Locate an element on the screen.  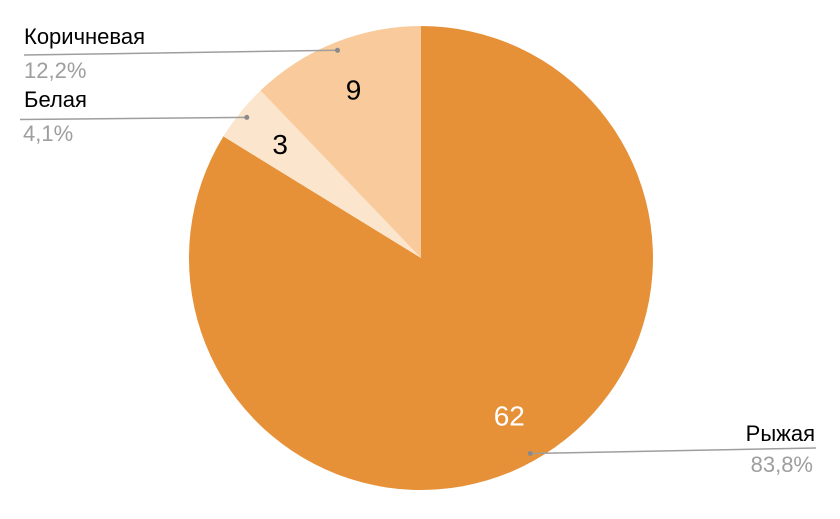
leader-dot-Рыжая is located at coordinates (530, 453).